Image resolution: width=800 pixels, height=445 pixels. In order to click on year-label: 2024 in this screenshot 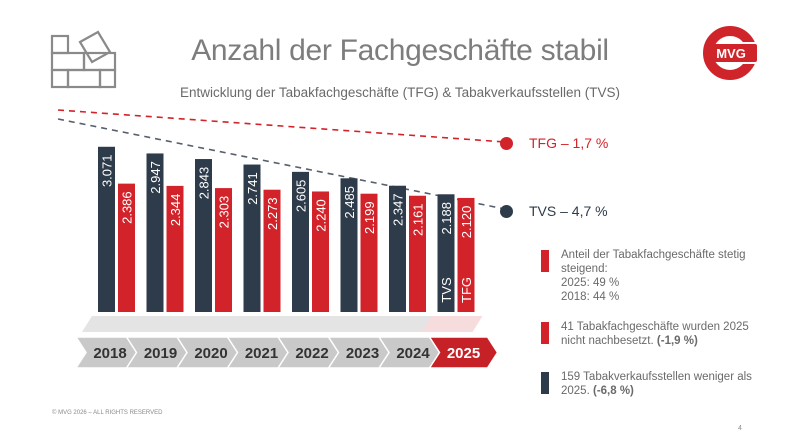, I will do `click(413, 353)`.